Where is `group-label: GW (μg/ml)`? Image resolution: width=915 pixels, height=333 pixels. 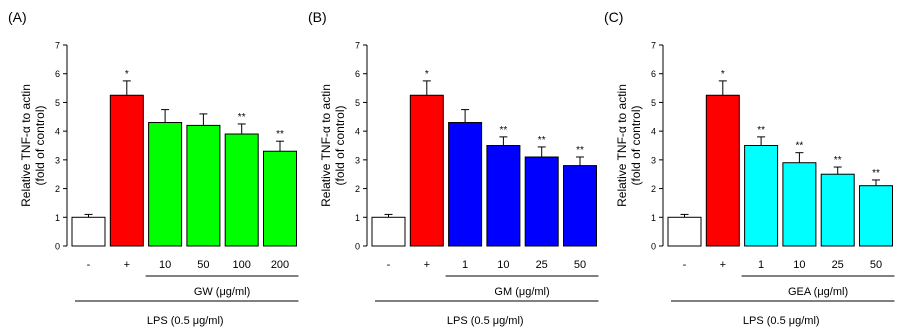 group-label: GW (μg/ml) is located at coordinates (222, 292).